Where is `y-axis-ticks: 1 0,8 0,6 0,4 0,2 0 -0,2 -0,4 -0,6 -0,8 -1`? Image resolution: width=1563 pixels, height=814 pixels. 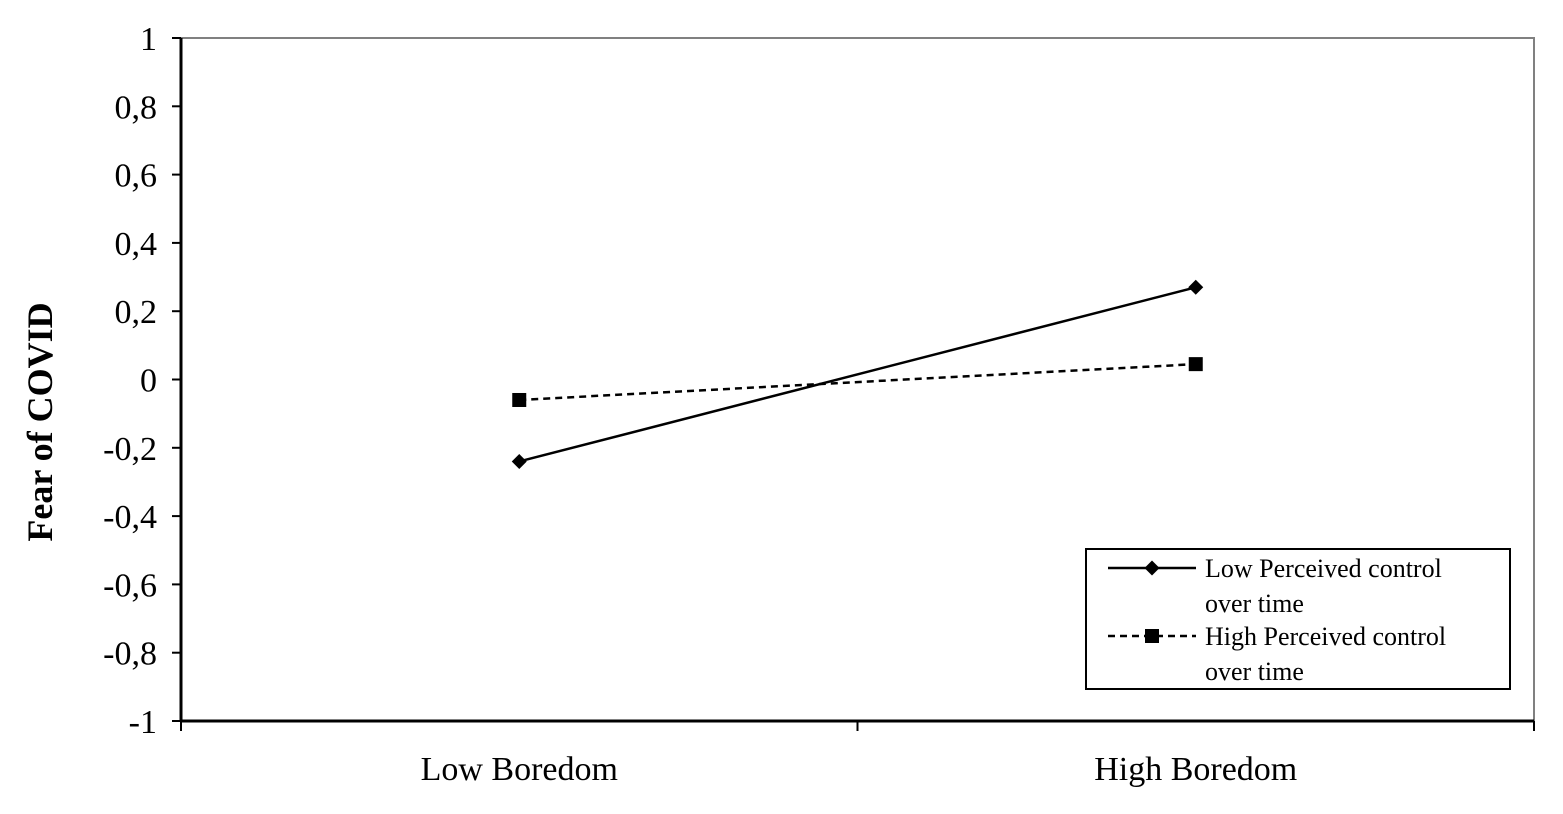
y-axis-ticks: 1 0,8 0,6 0,4 0,2 0 -0,2 -0,4 -0,6 -0,8 -1 is located at coordinates (142, 381).